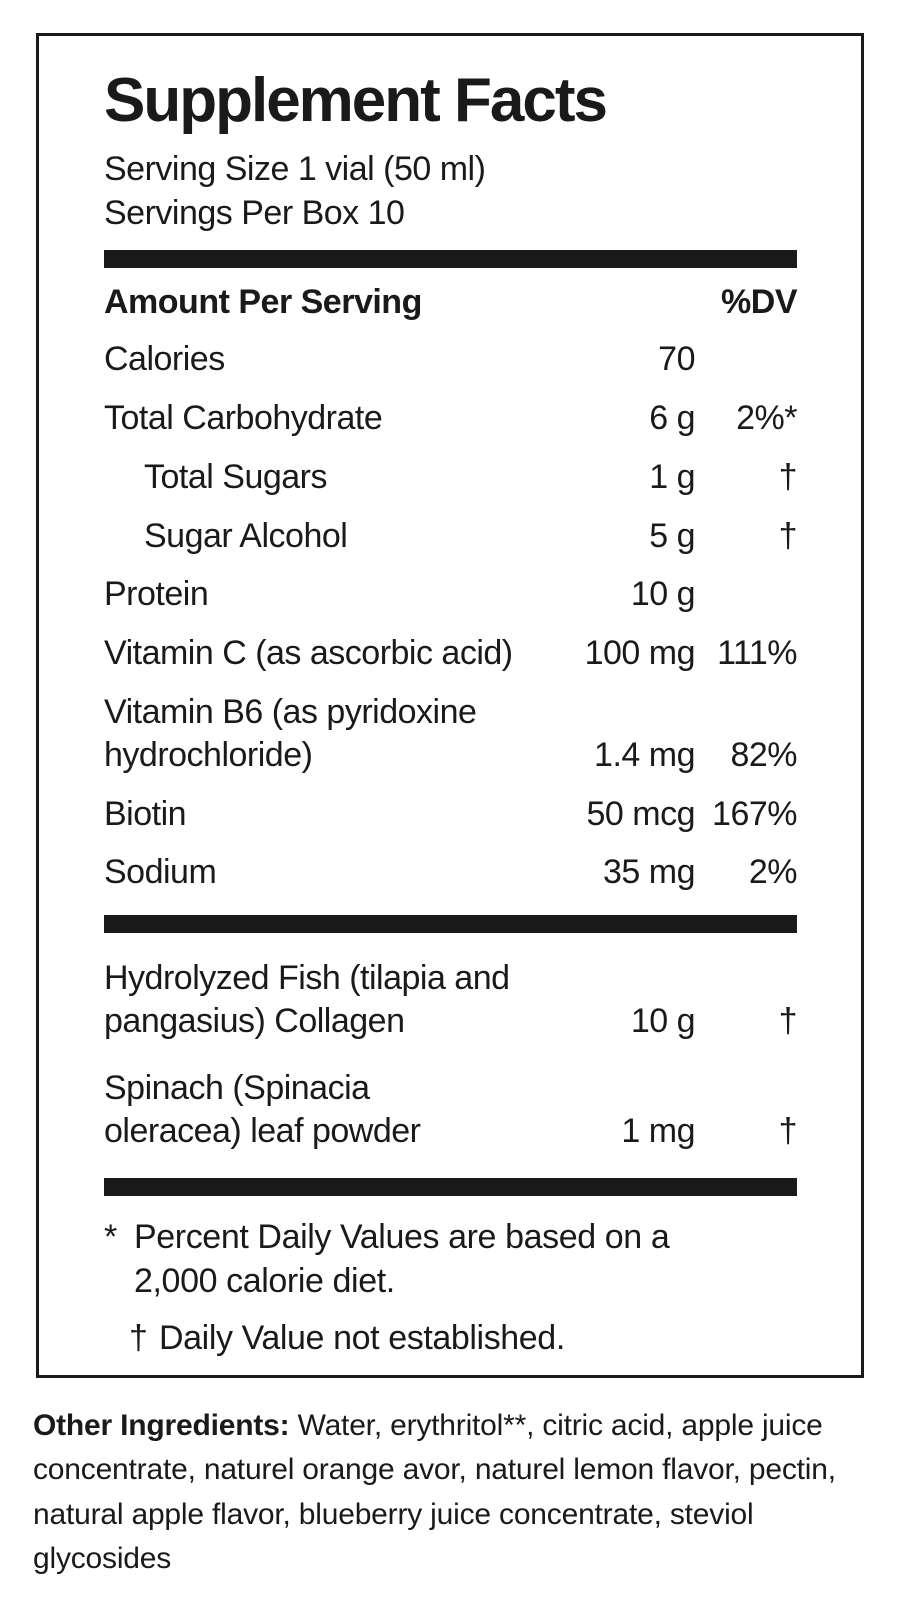  Describe the element at coordinates (254, 212) in the screenshot. I see `servings-per-box-line: Servings Per Box 10` at that location.